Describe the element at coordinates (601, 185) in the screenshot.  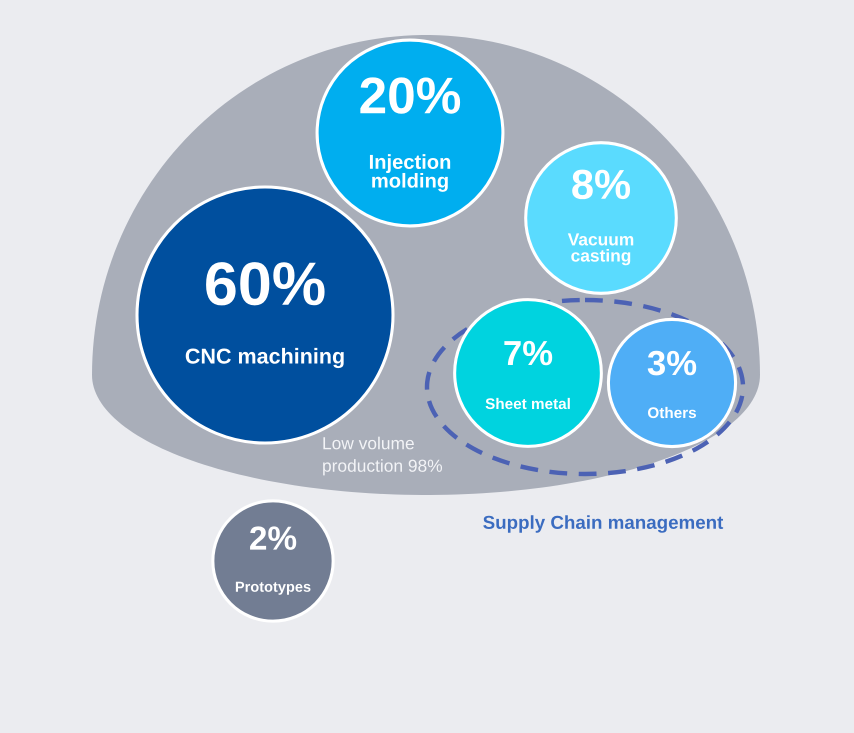
I see `data-label: 8%` at that location.